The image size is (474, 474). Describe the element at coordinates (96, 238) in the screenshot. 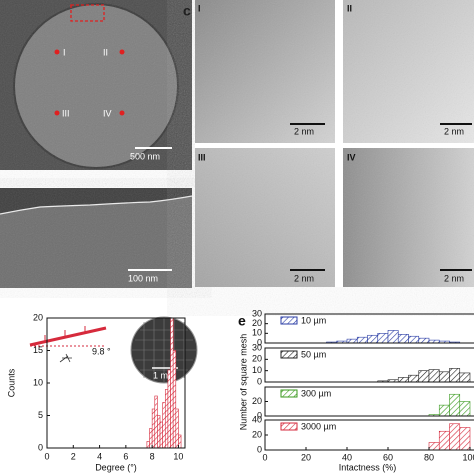

I see `micrograph-b: 100 nm` at that location.